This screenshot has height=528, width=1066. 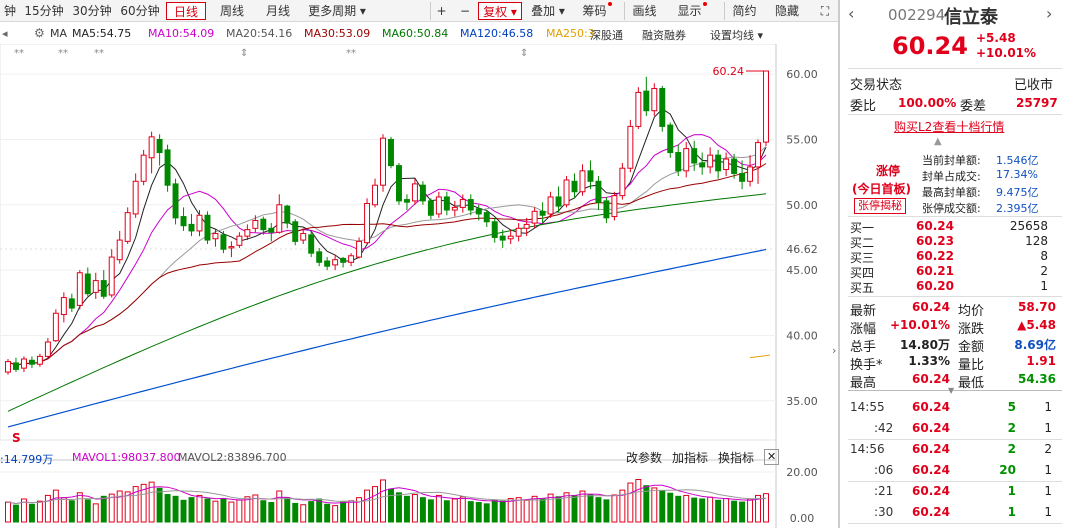 I want to click on toolbar-button-8: +, so click(x=441, y=11).